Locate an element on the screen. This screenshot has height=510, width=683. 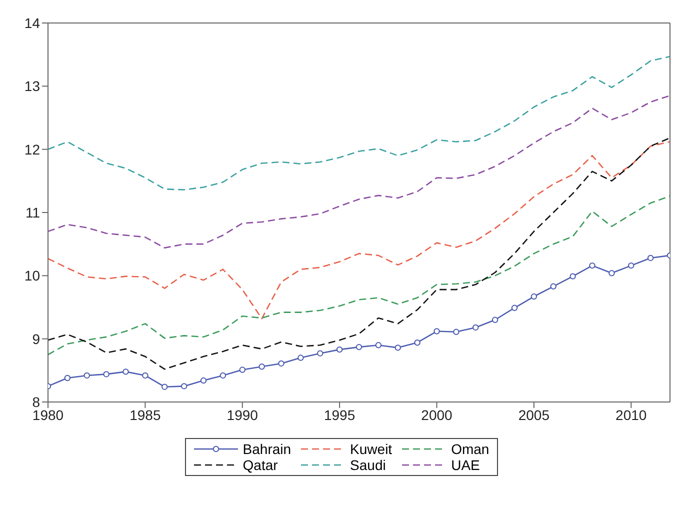
x-tick-label: 2000 is located at coordinates (437, 414).